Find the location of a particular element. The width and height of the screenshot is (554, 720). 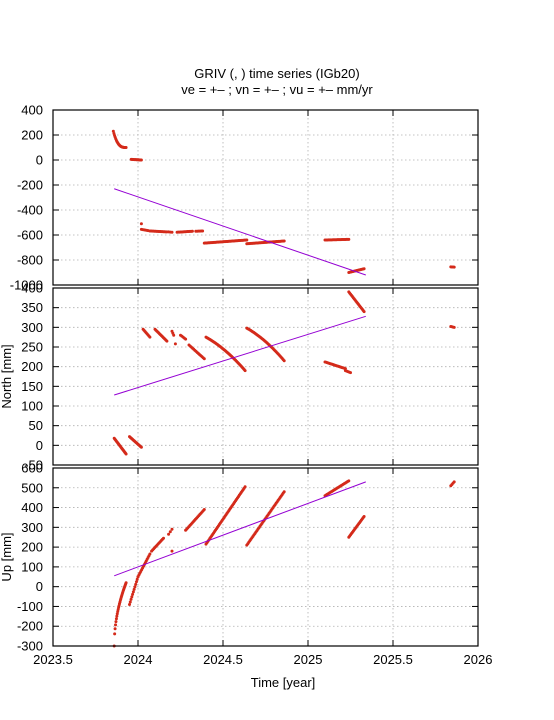

y-tick-label: 600 is located at coordinates (32, 468).